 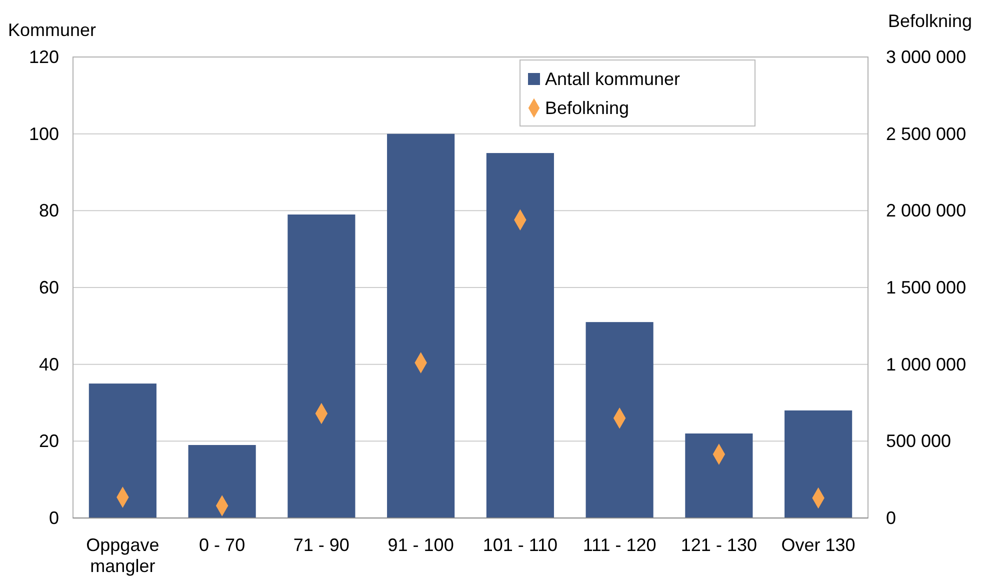 What do you see at coordinates (222, 545) in the screenshot?
I see `x-tick-label: 0 - 70` at bounding box center [222, 545].